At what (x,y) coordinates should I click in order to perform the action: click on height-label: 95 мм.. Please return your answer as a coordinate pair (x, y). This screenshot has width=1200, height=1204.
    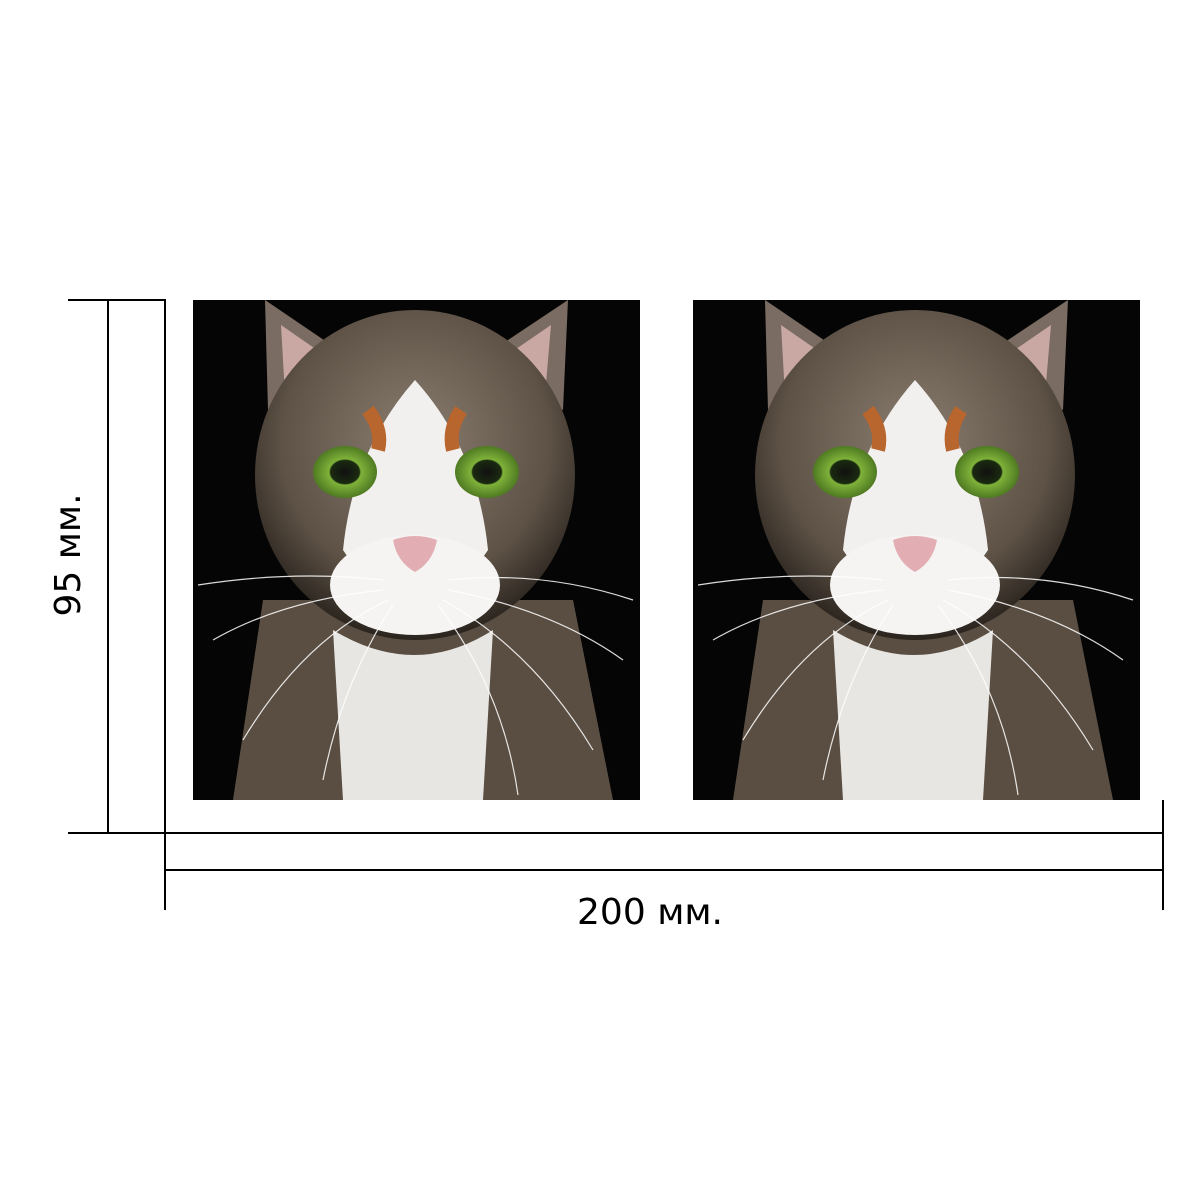
    Looking at the image, I should click on (68, 554).